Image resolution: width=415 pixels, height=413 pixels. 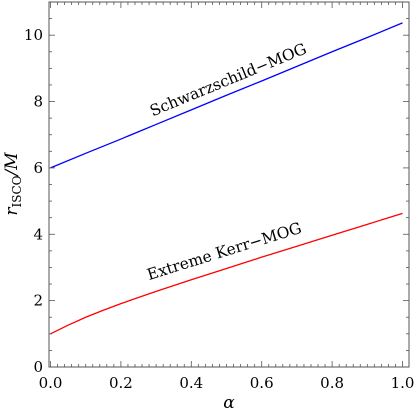 What do you see at coordinates (38, 301) in the screenshot?
I see `y-tick-label: 2` at bounding box center [38, 301].